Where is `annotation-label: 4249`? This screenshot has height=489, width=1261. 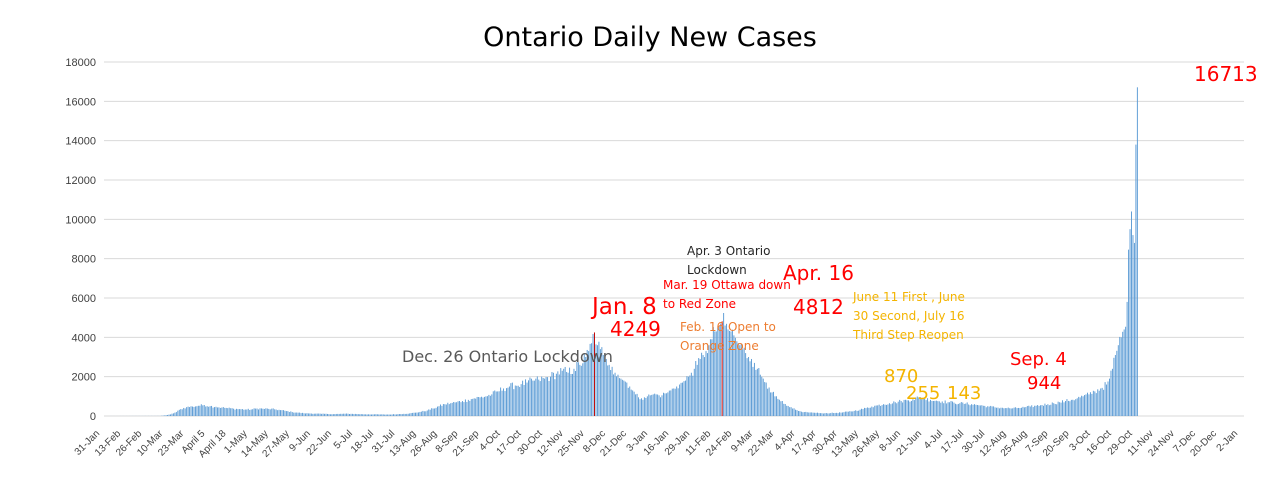
annotation-label: 4249 is located at coordinates (635, 329).